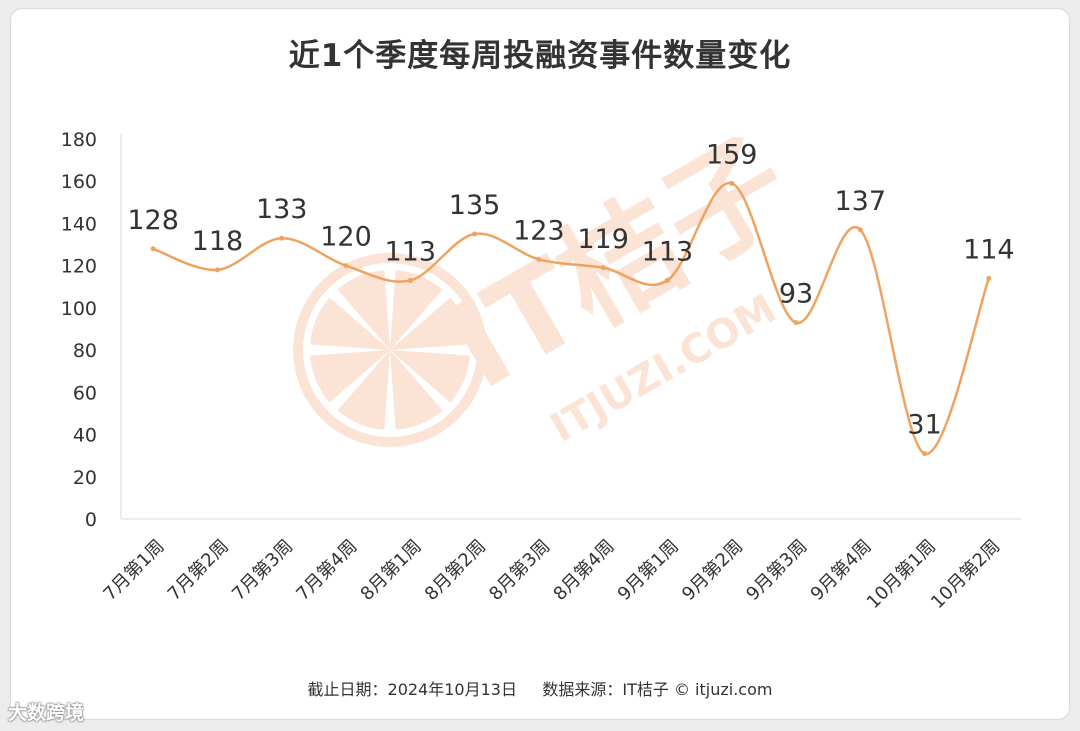 The width and height of the screenshot is (1080, 731). Describe the element at coordinates (519, 570) in the screenshot. I see `x-tick-label: 8月第3周` at that location.